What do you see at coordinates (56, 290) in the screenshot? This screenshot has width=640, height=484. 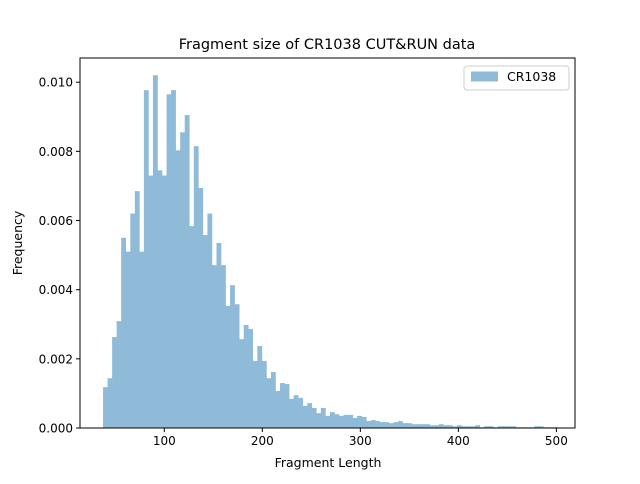 I see `y-tick-label: 0.004` at bounding box center [56, 290].